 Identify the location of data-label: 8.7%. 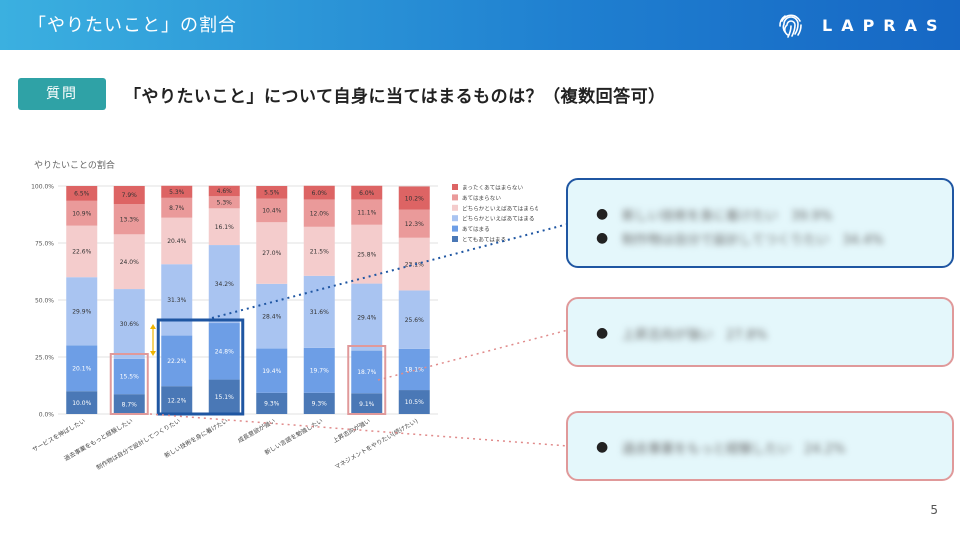
(130, 404).